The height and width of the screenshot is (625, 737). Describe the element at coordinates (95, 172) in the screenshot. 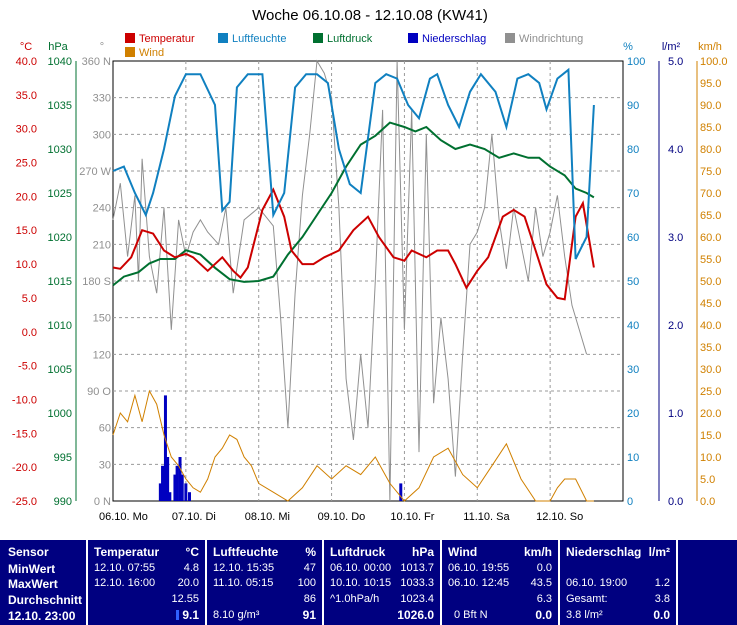

I see `direction-tick-label: 270 W` at that location.